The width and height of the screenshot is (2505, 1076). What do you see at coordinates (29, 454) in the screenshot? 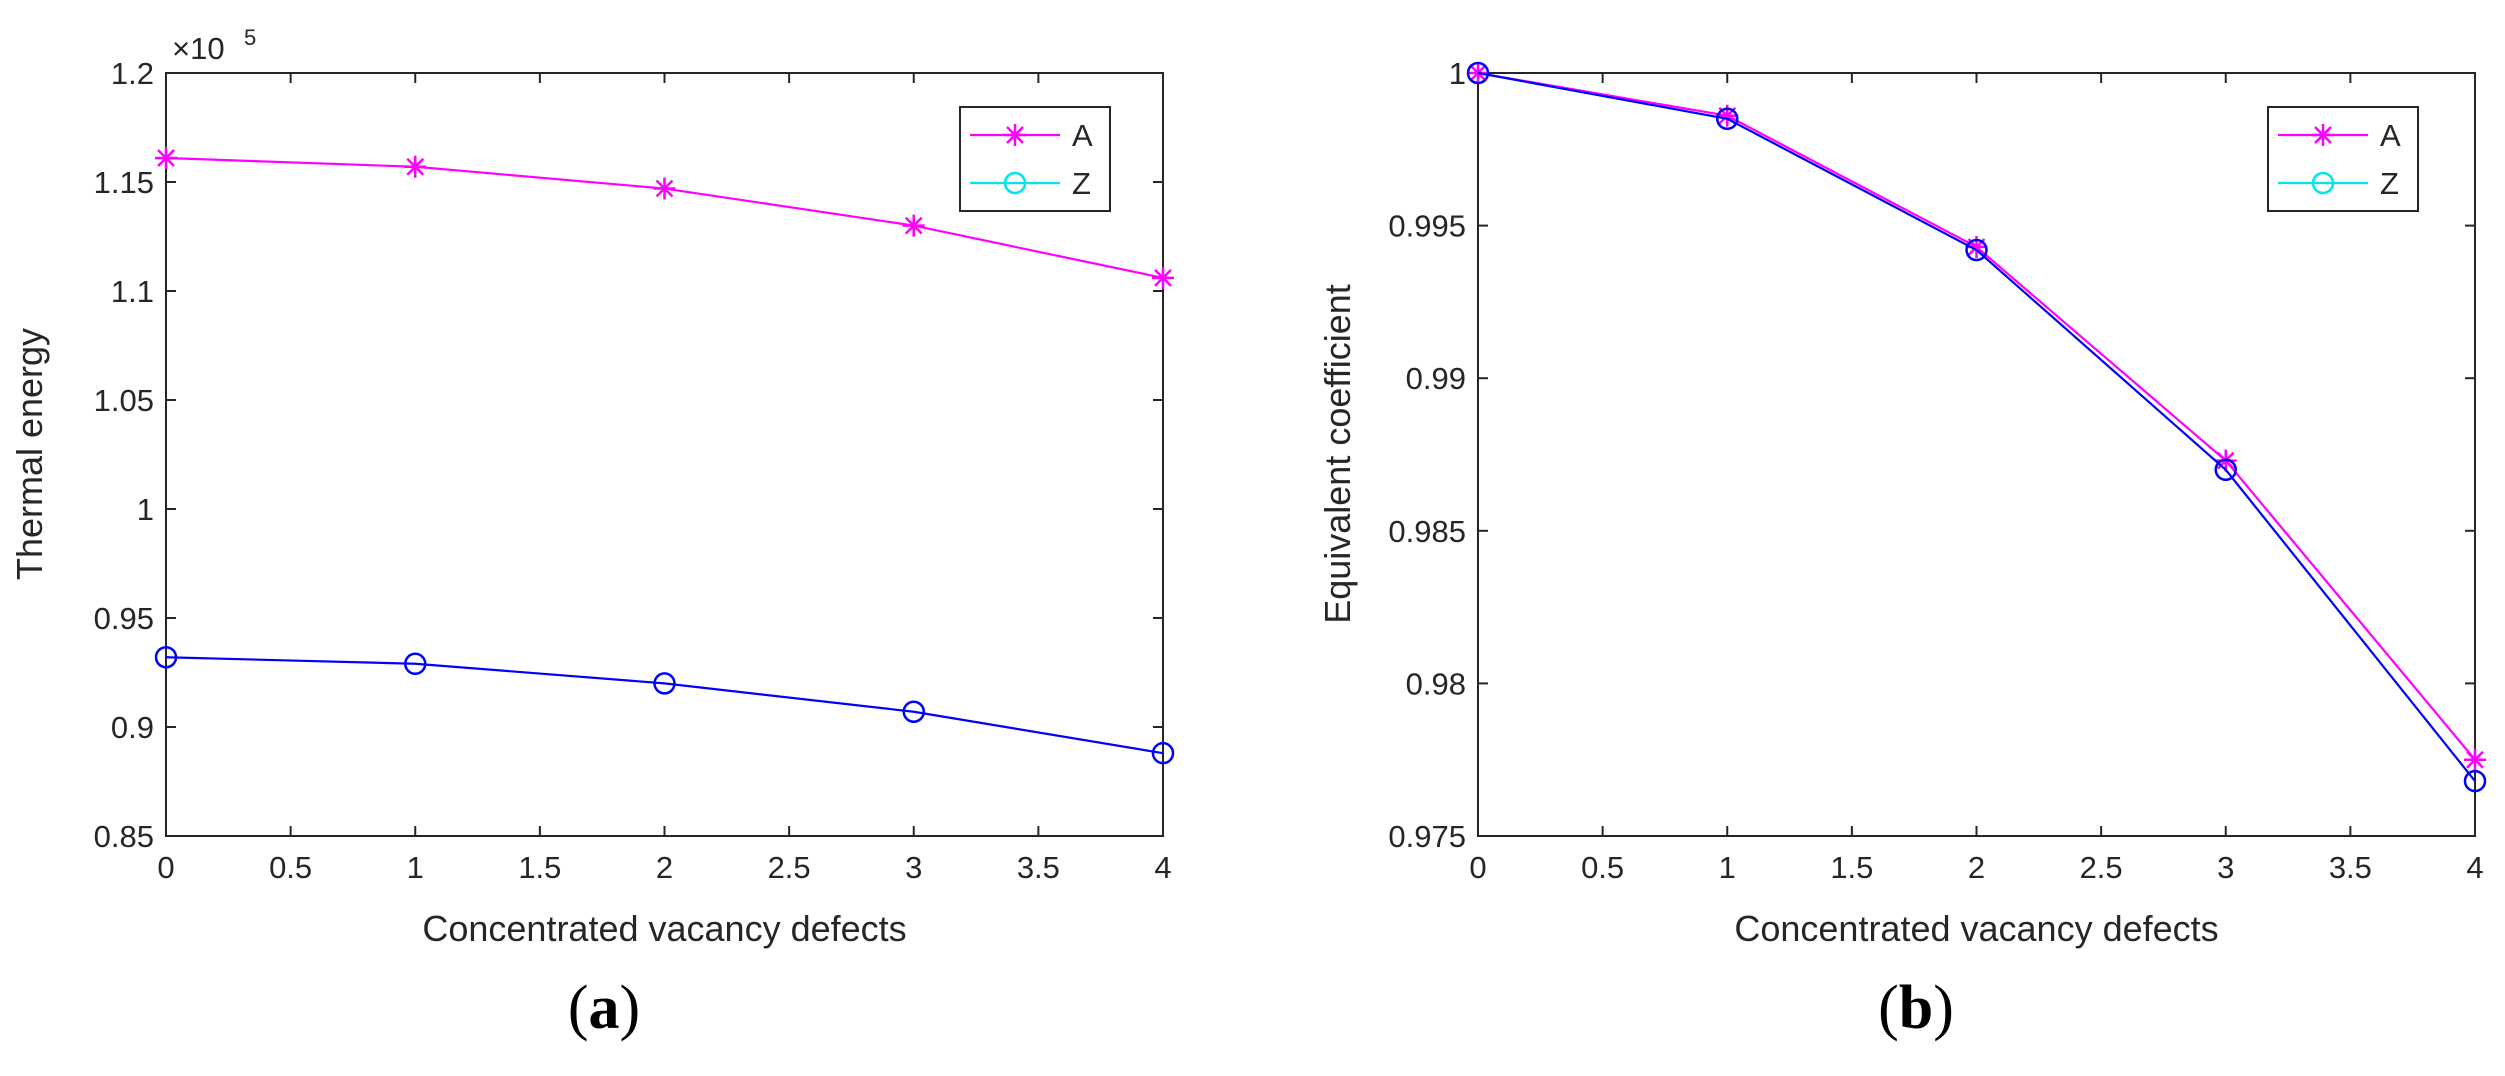
I see `panel-a-y-axis-label: Thermal energy` at bounding box center [29, 454].